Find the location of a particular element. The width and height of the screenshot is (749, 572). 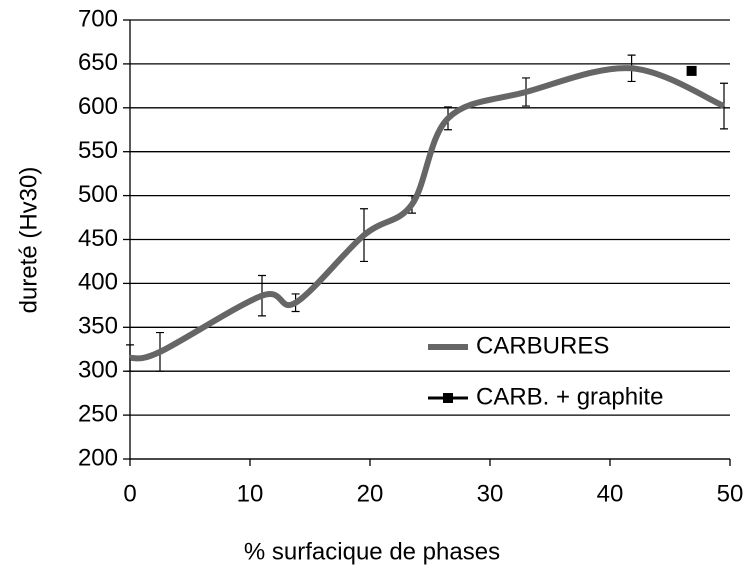

y-tick-label: 200 is located at coordinates (98, 457).